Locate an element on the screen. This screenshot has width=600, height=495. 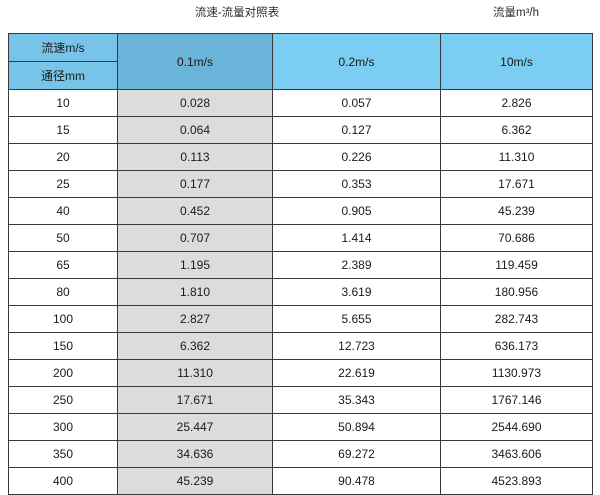
cell-flow-01: 17.671 is located at coordinates (195, 400).